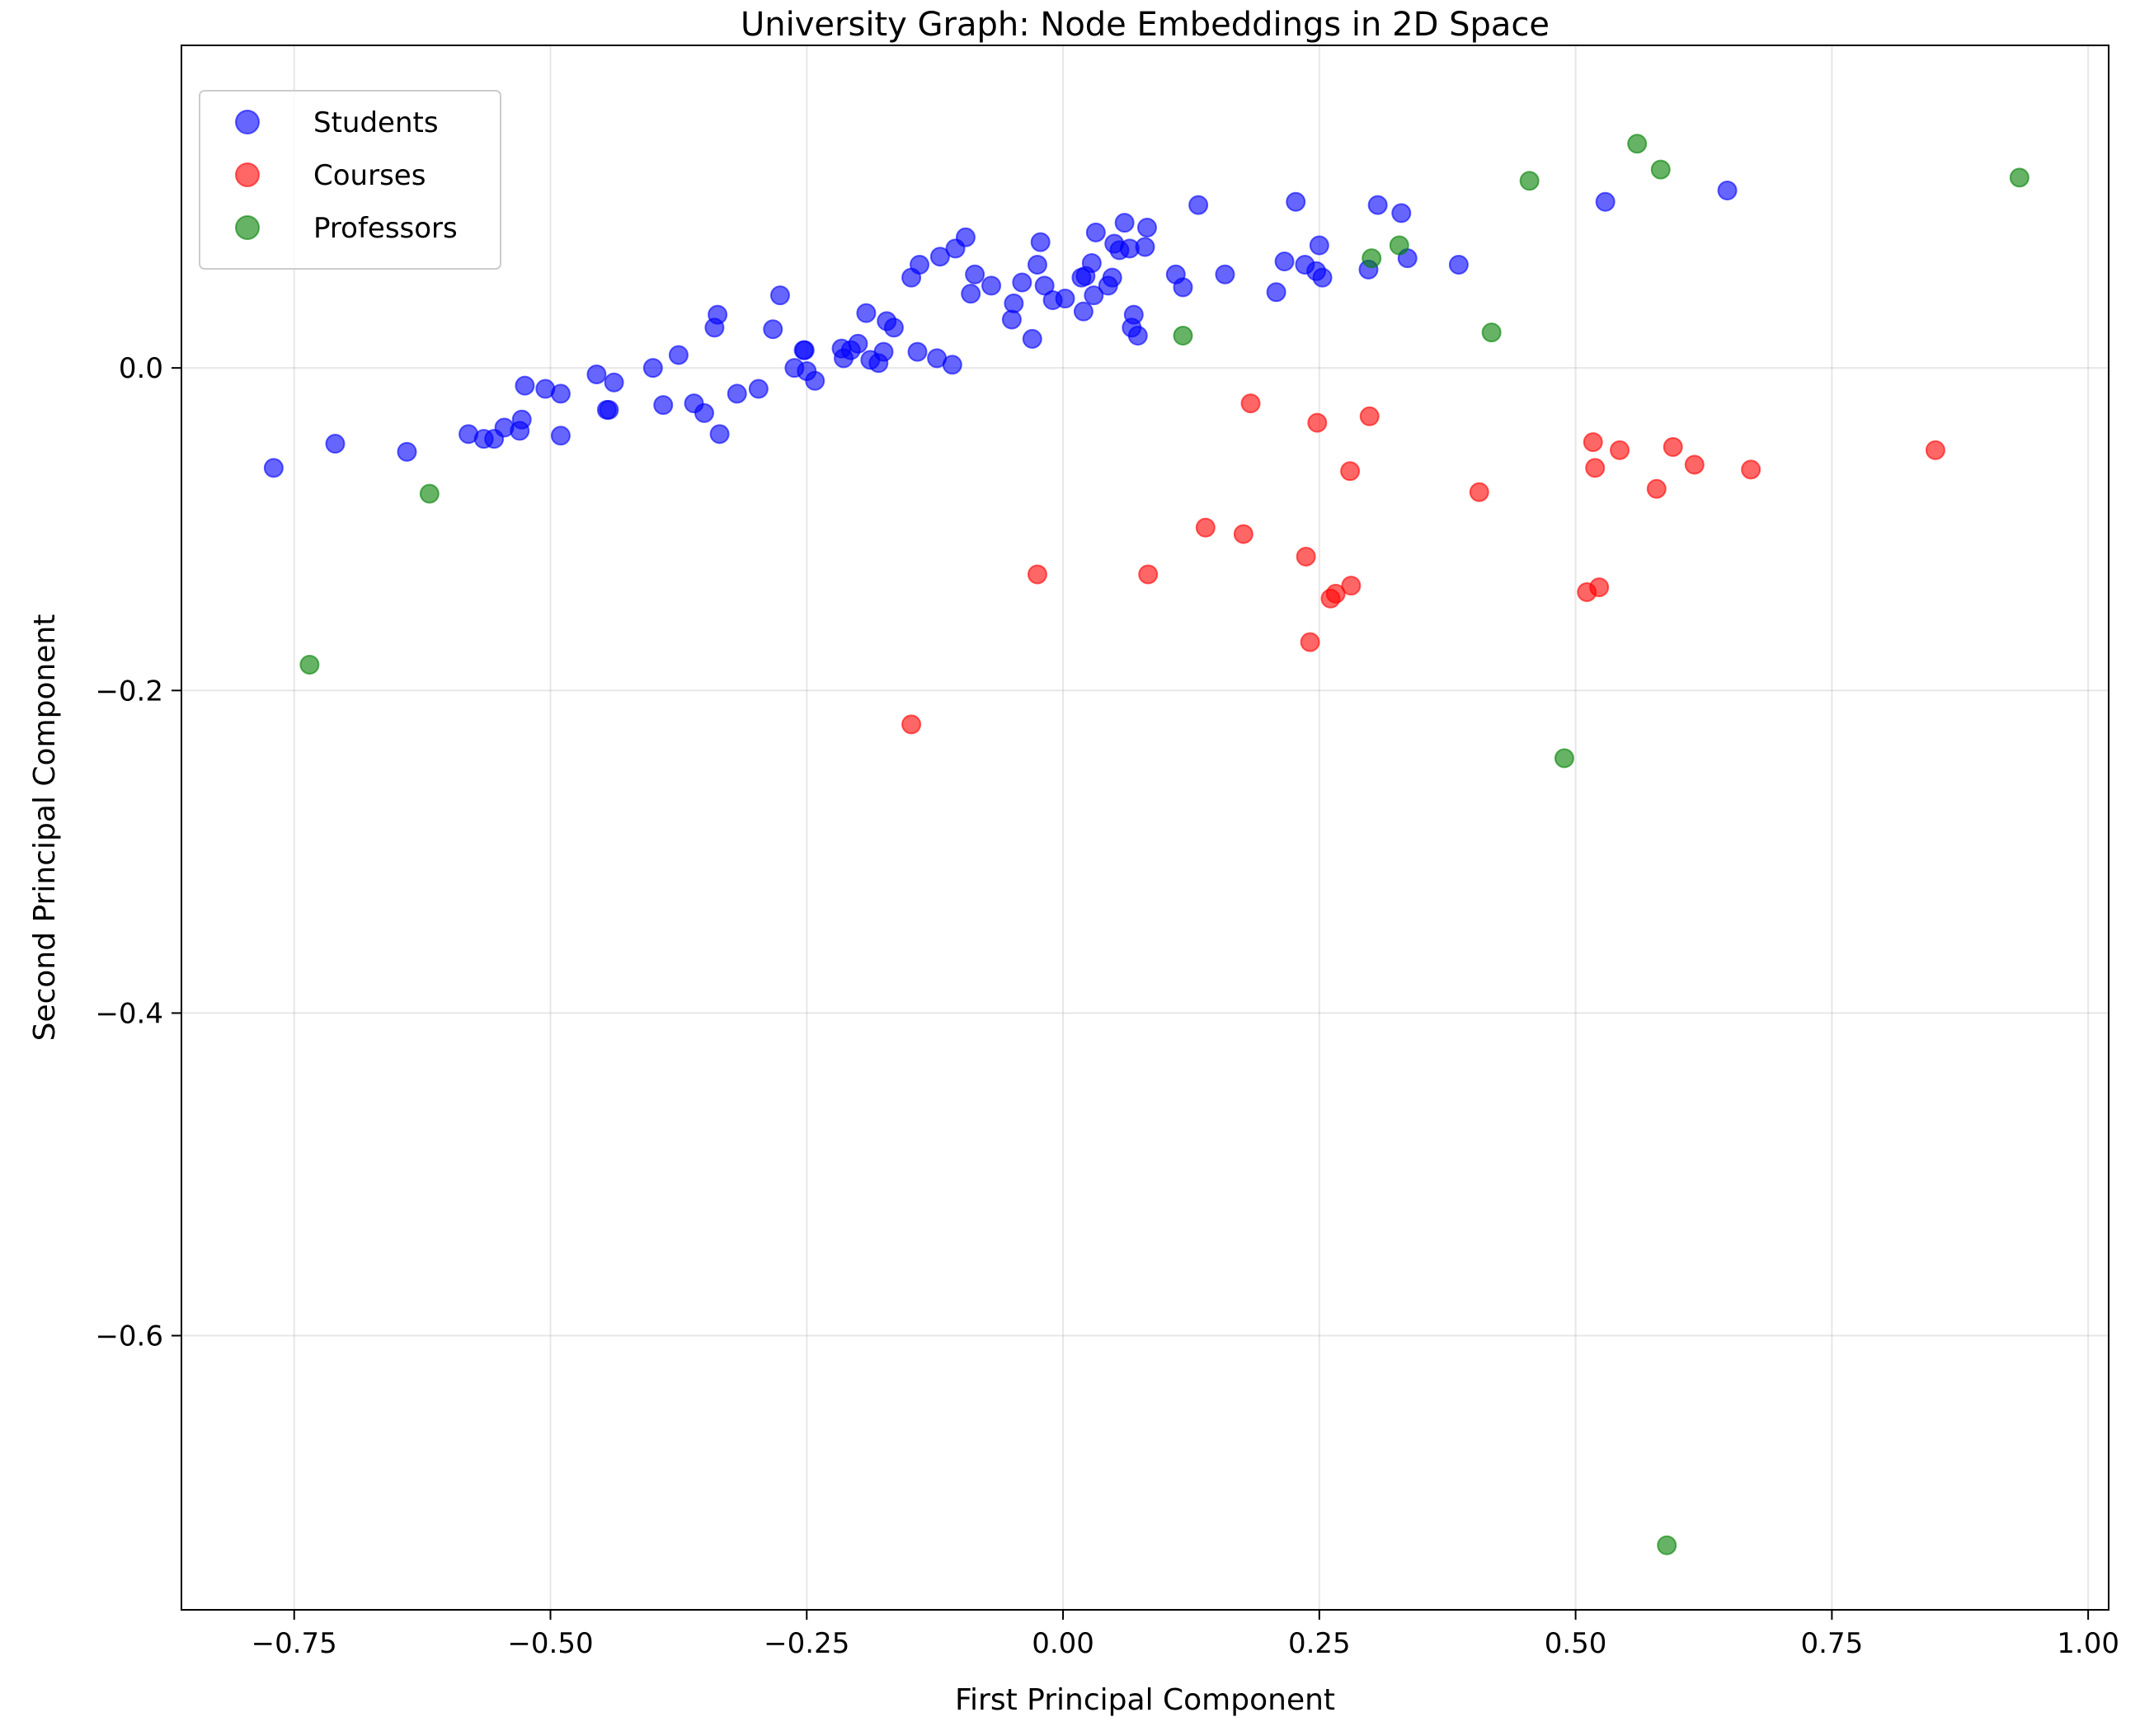  I want to click on legend-label-courses: Courses, so click(369, 175).